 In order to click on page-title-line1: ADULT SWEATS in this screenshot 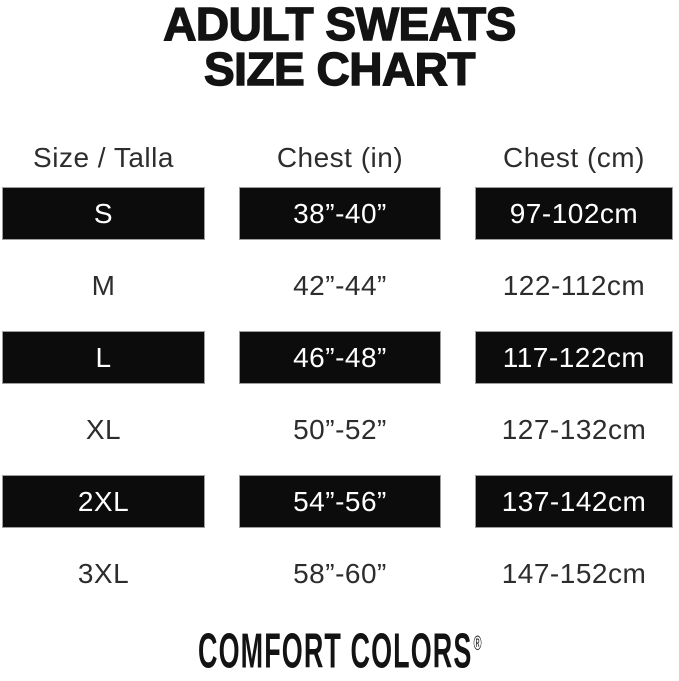, I will do `click(340, 25)`.